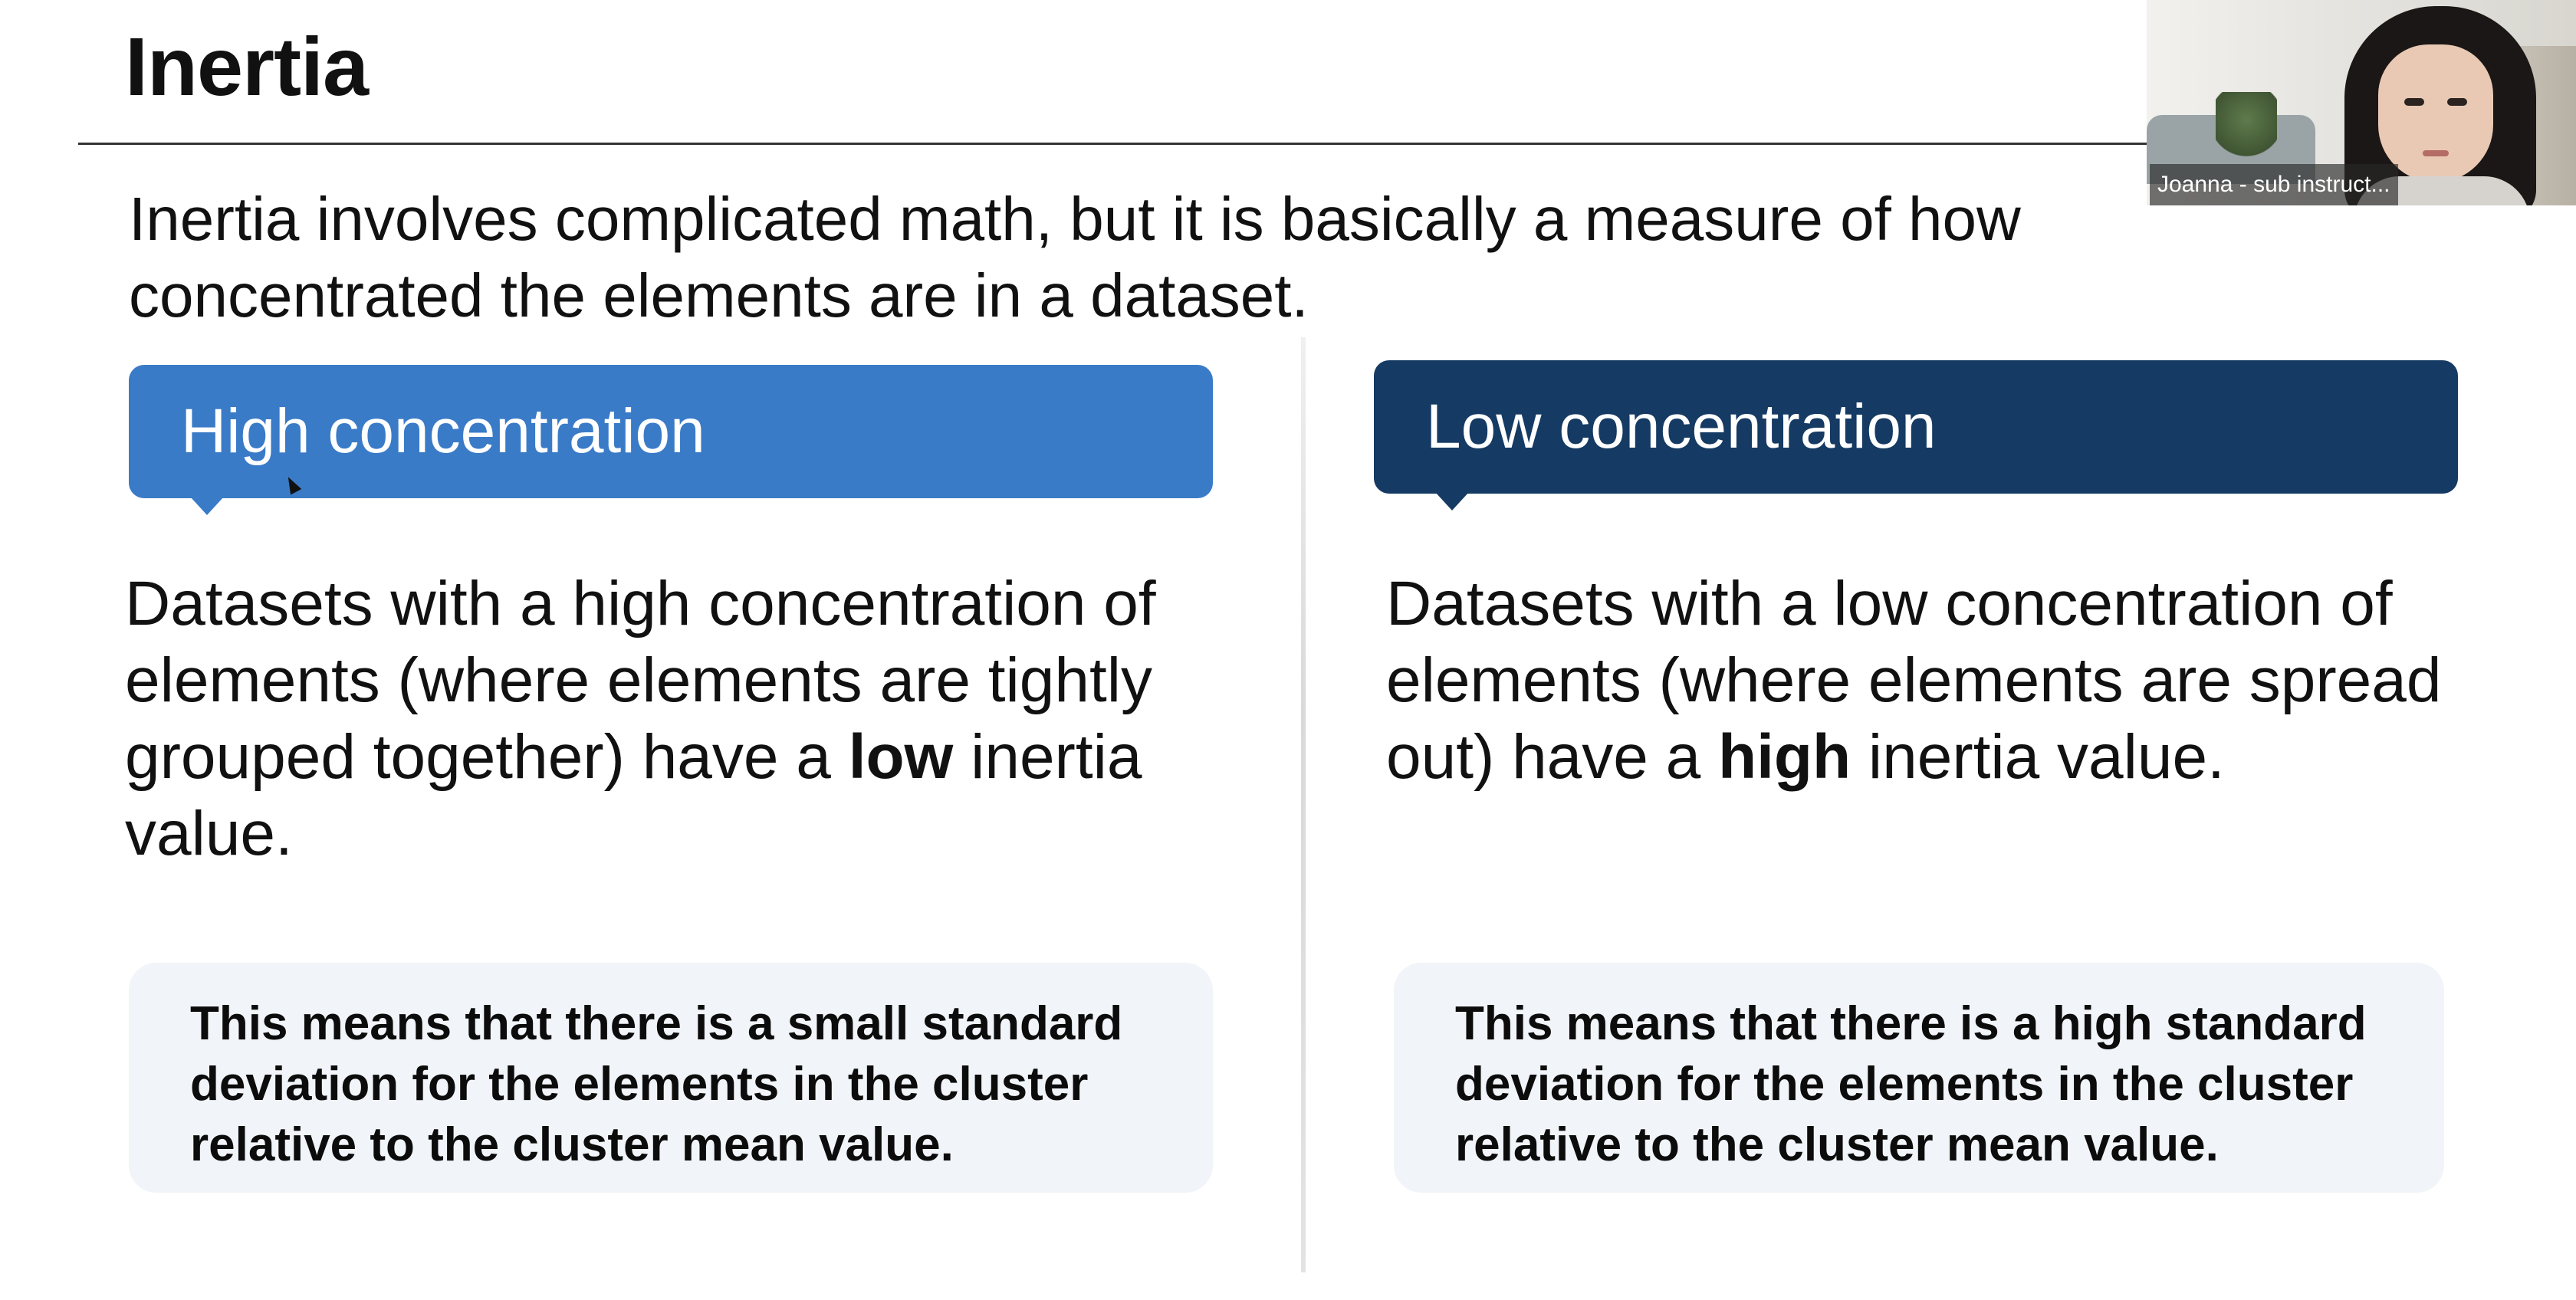  Describe the element at coordinates (247, 66) in the screenshot. I see `slide-title: Inertia` at that location.